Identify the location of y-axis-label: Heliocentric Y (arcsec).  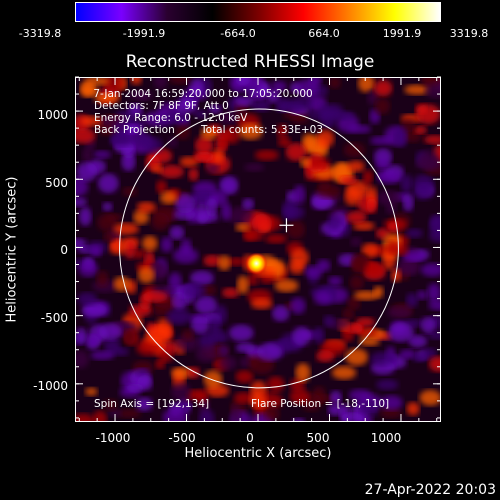
(12, 249).